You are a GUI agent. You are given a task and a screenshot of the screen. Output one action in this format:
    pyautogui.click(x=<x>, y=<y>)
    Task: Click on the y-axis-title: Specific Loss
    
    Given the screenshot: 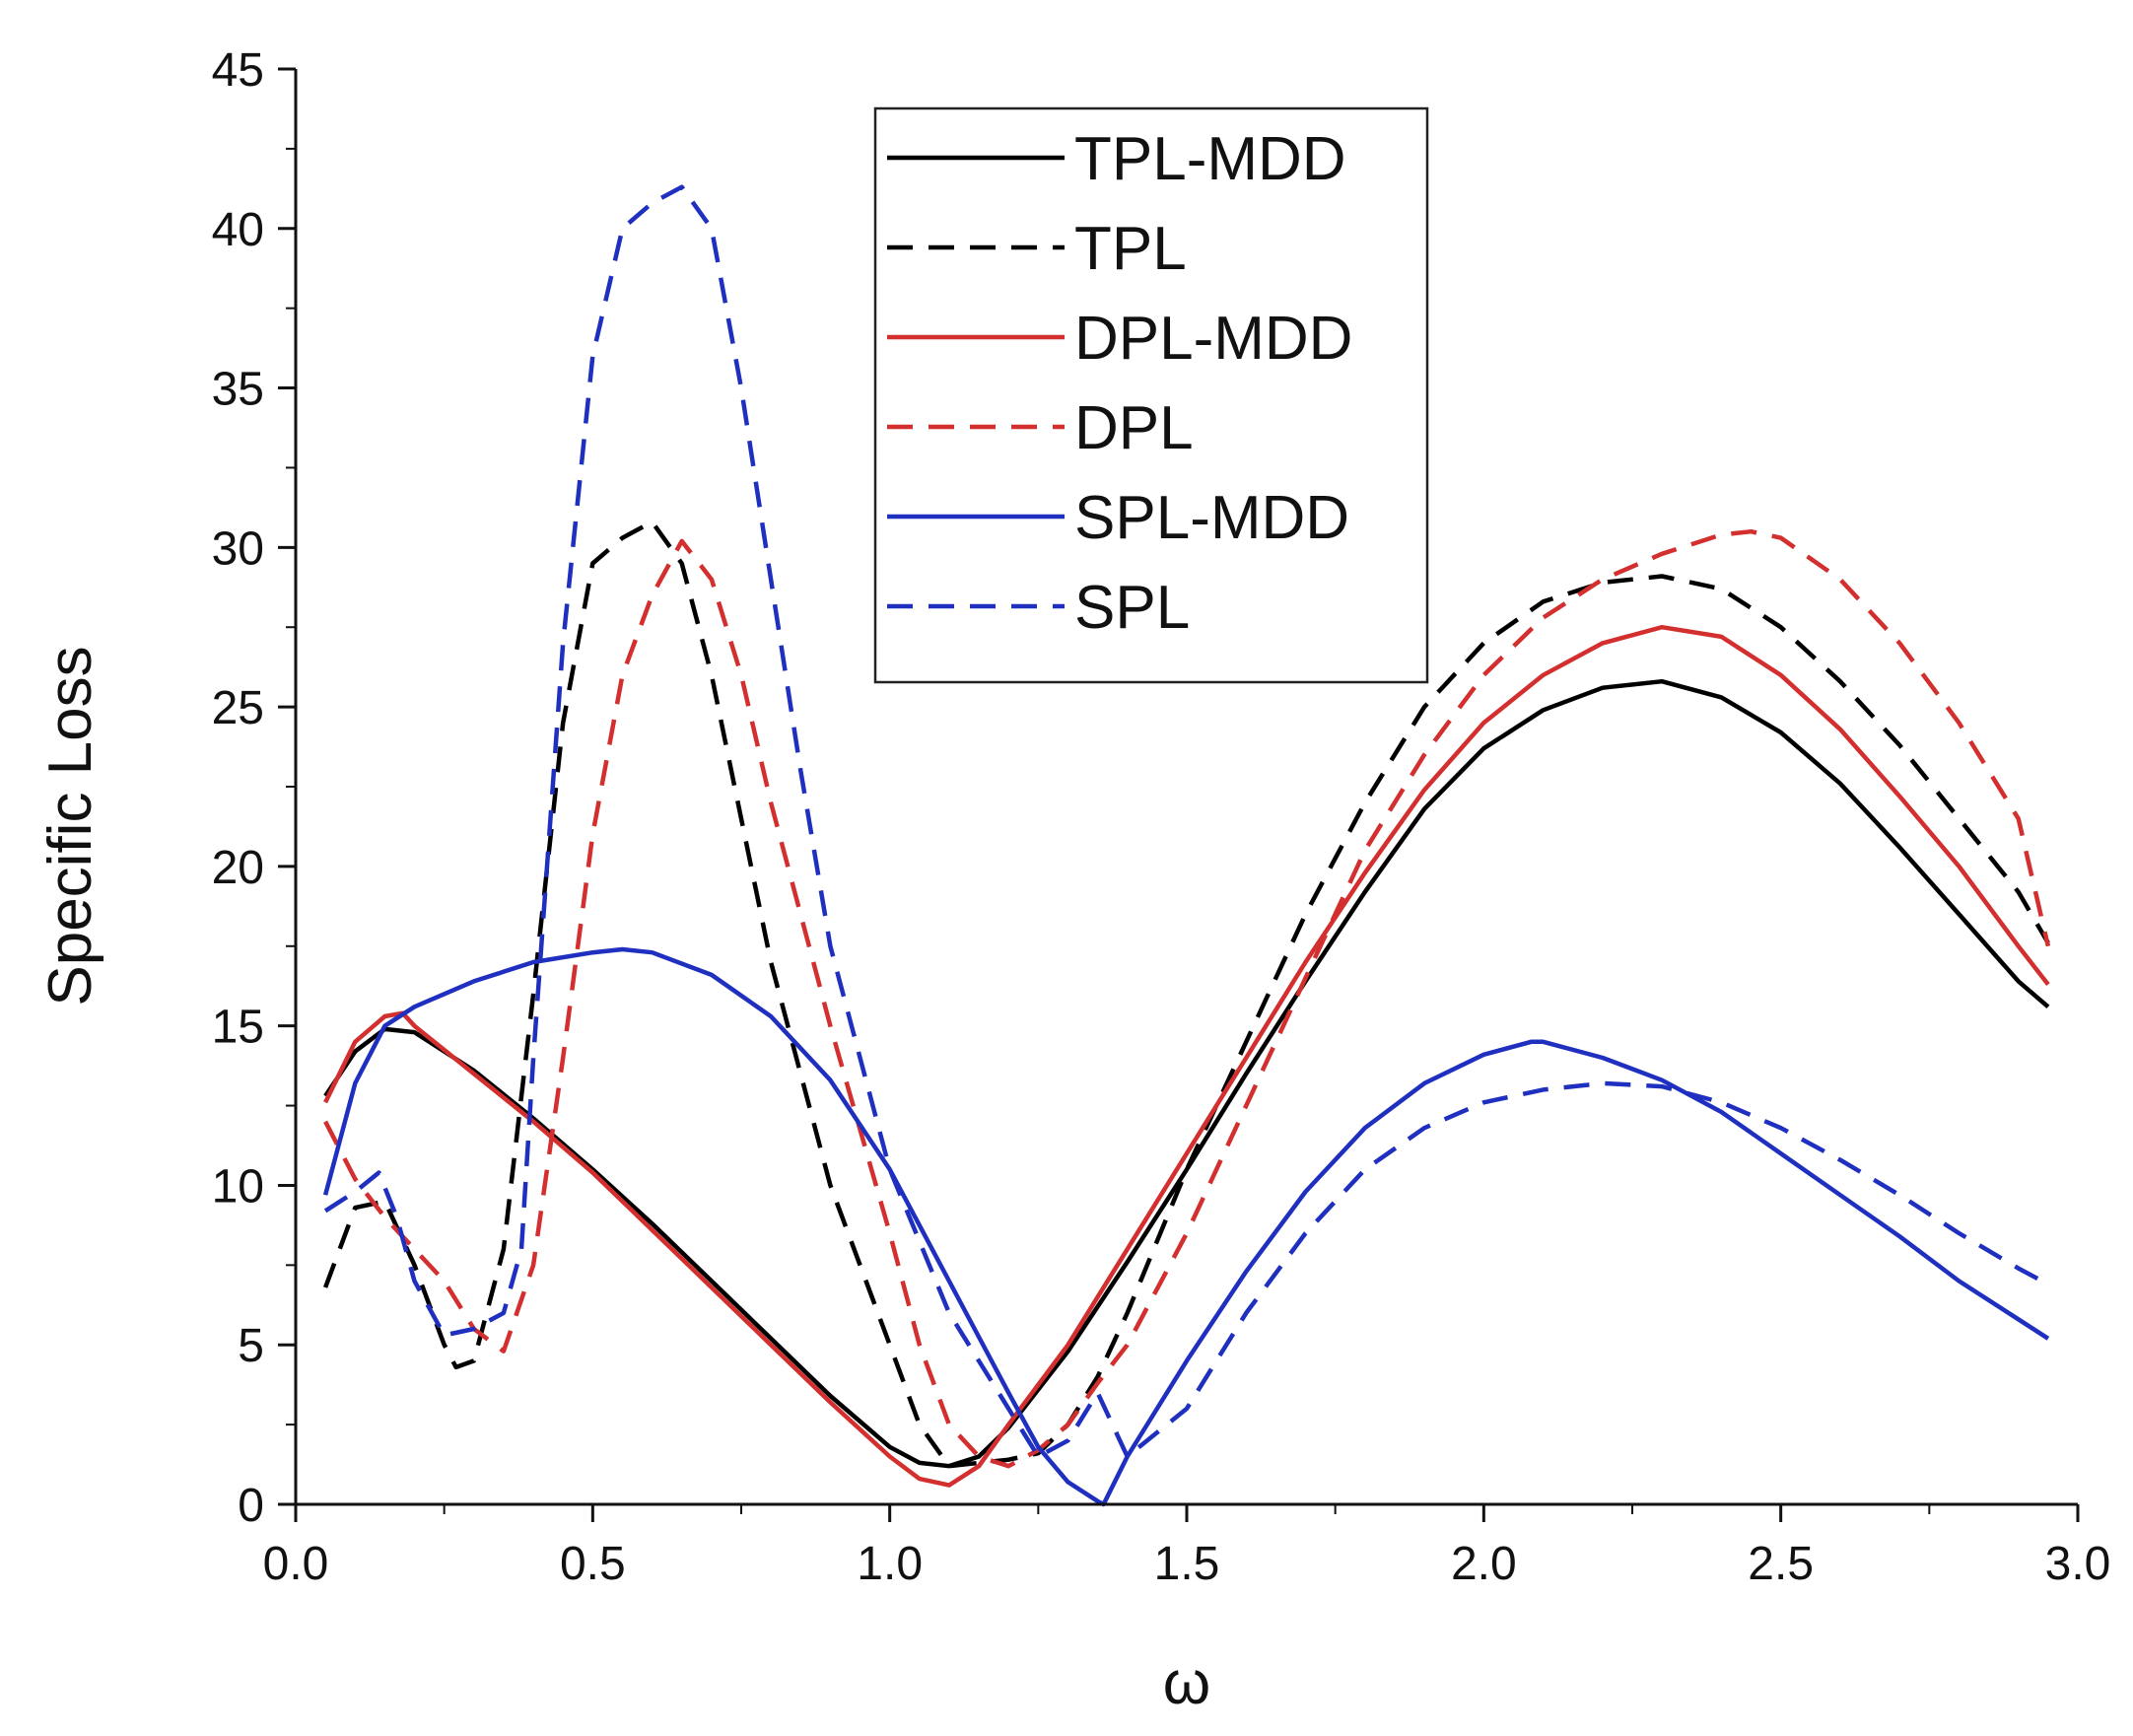 What is the action you would take?
    pyautogui.click(x=70, y=826)
    